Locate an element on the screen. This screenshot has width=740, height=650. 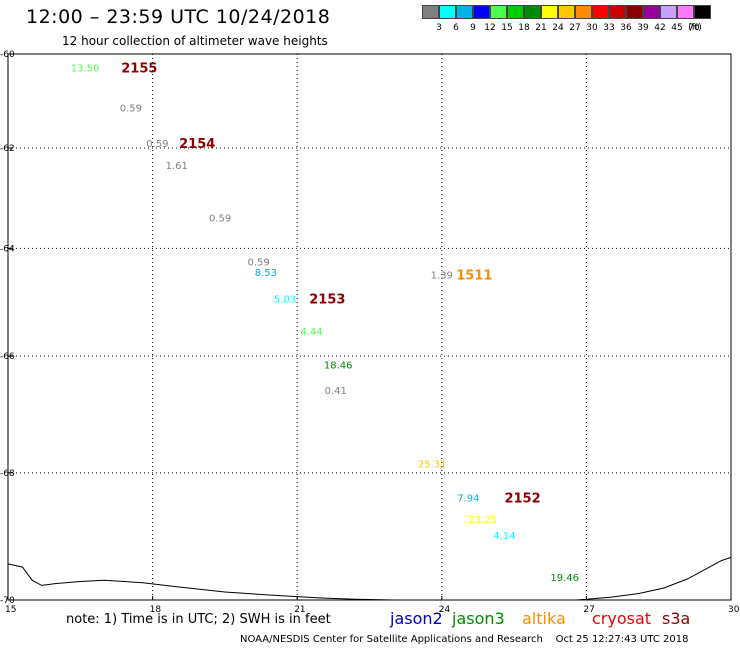
lat-tick-label: -60 is located at coordinates (7, 55).